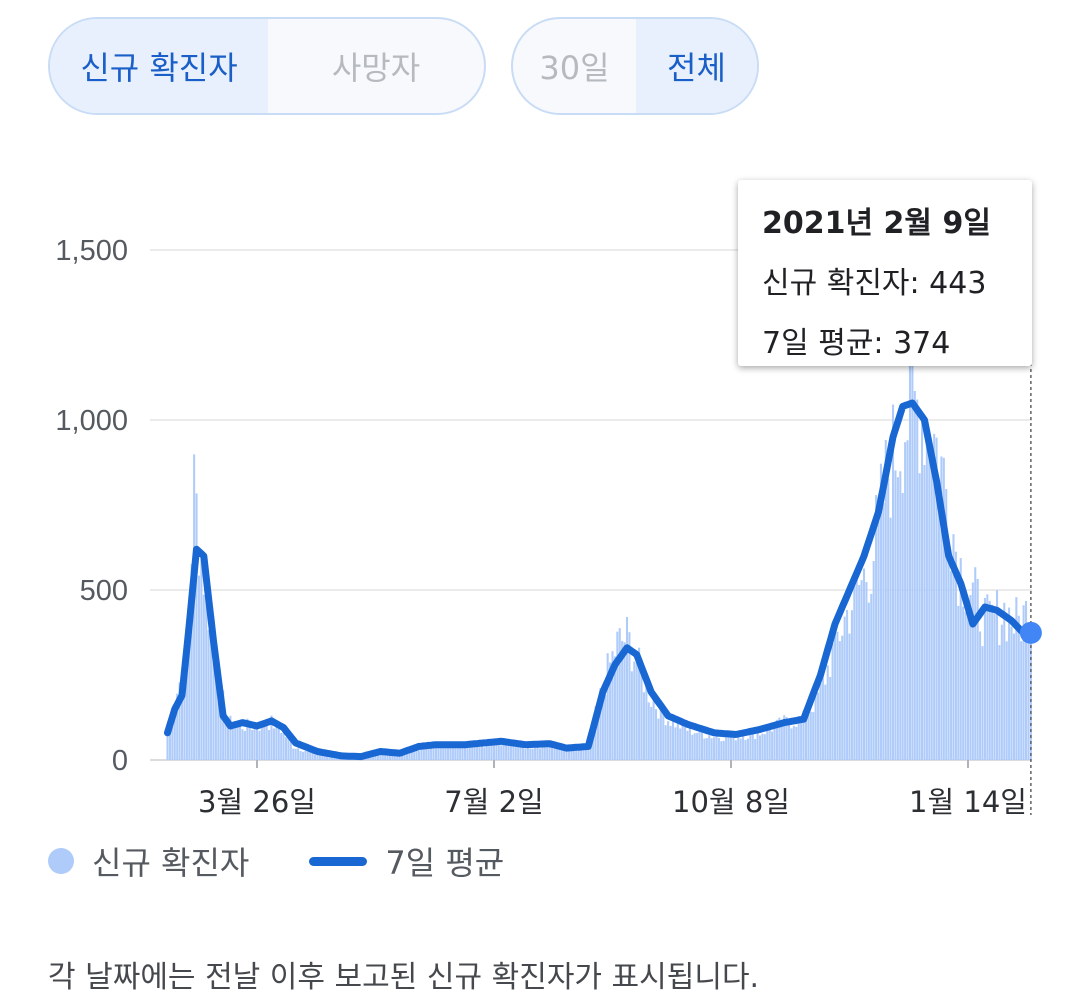  What do you see at coordinates (376, 68) in the screenshot?
I see `metric-option-deaths: 사망자` at bounding box center [376, 68].